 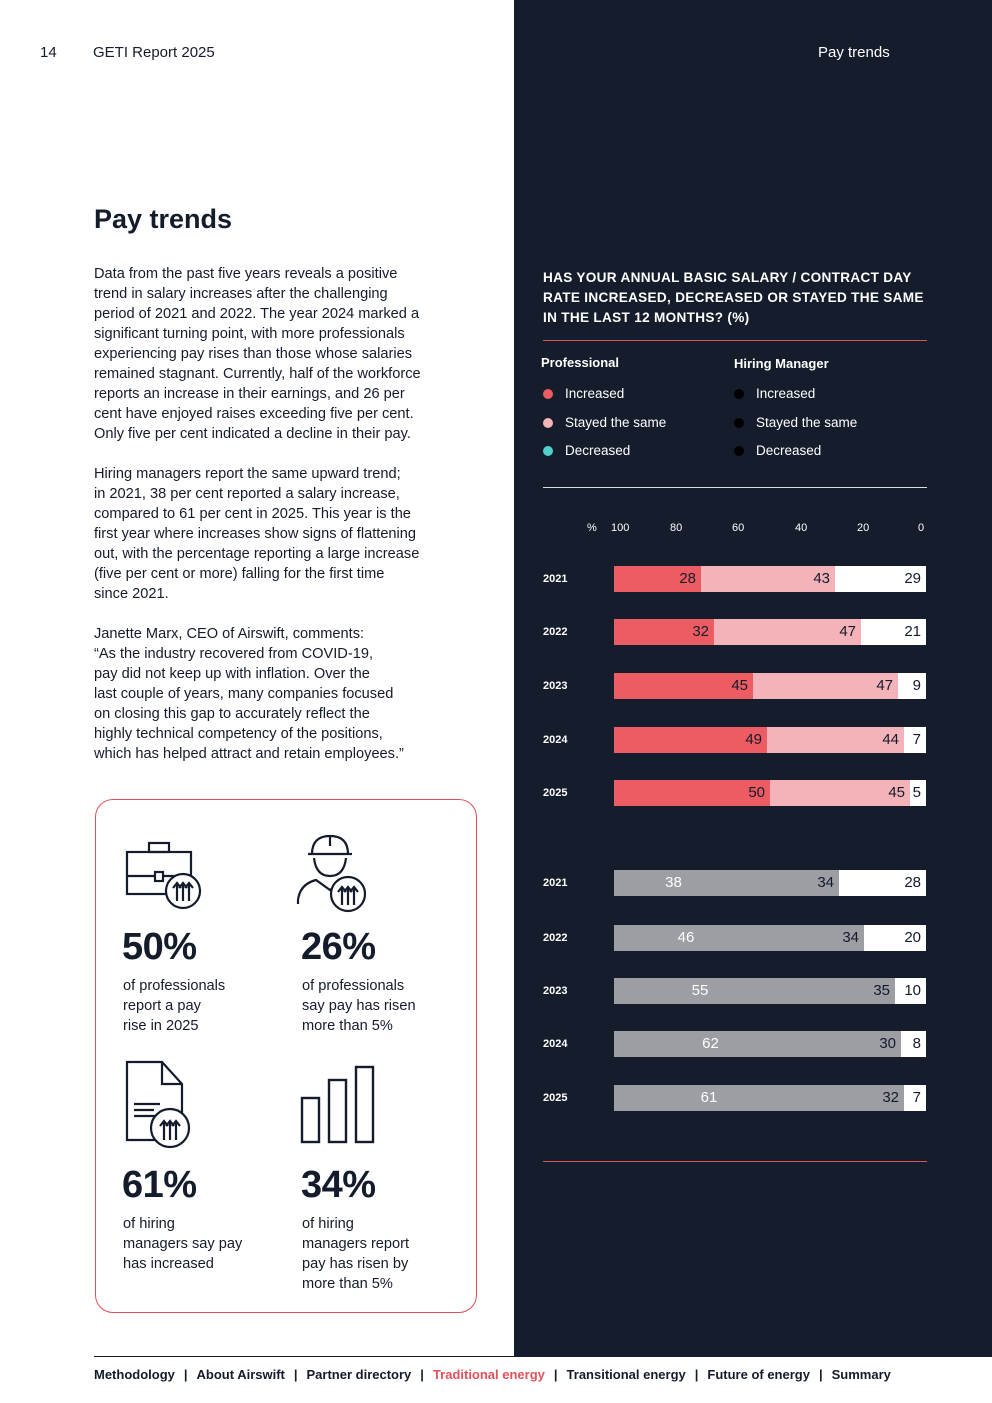 I want to click on legend-item-professional-increased: Increased, so click(x=583, y=394).